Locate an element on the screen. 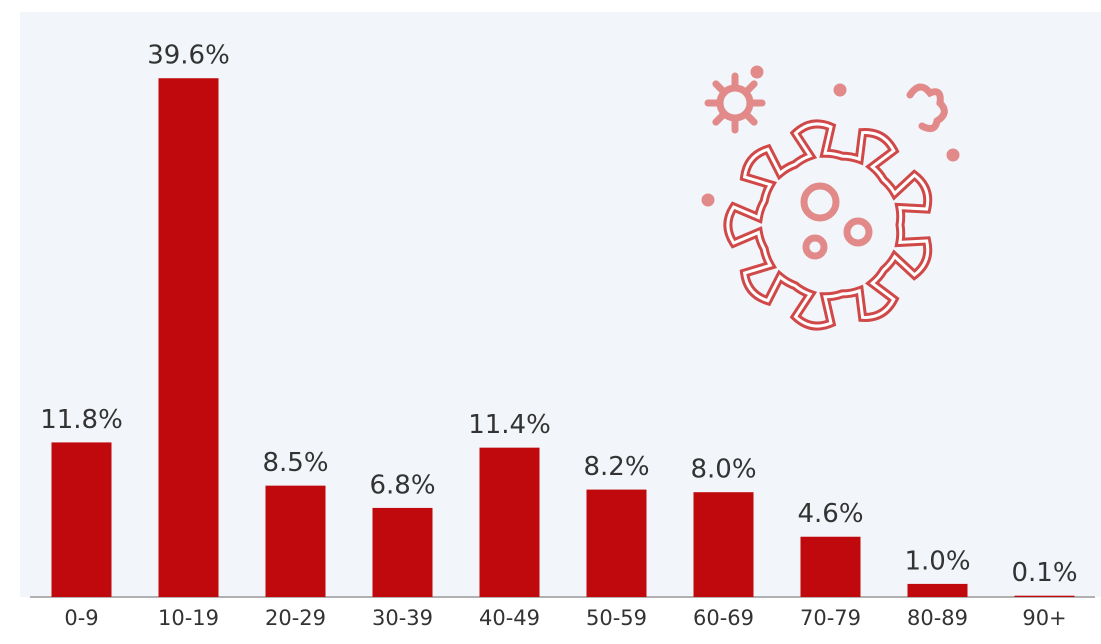 Image resolution: width=1101 pixels, height=644 pixels. virus-body-inner is located at coordinates (828, 225).